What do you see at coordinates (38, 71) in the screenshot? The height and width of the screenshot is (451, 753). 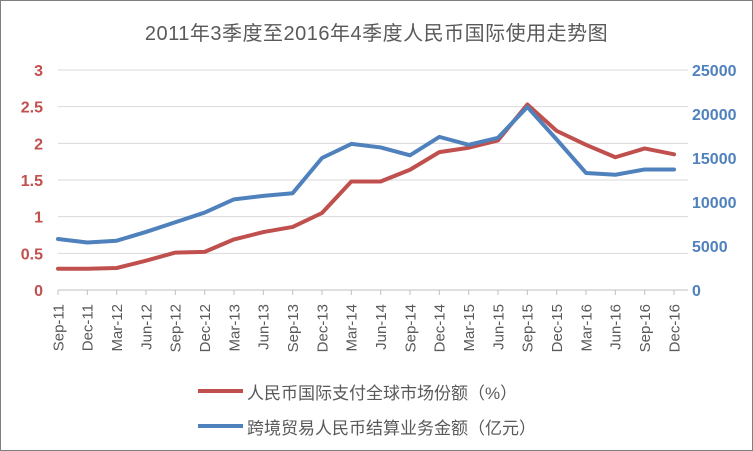 I see `left-axis-tick-label: 3` at bounding box center [38, 71].